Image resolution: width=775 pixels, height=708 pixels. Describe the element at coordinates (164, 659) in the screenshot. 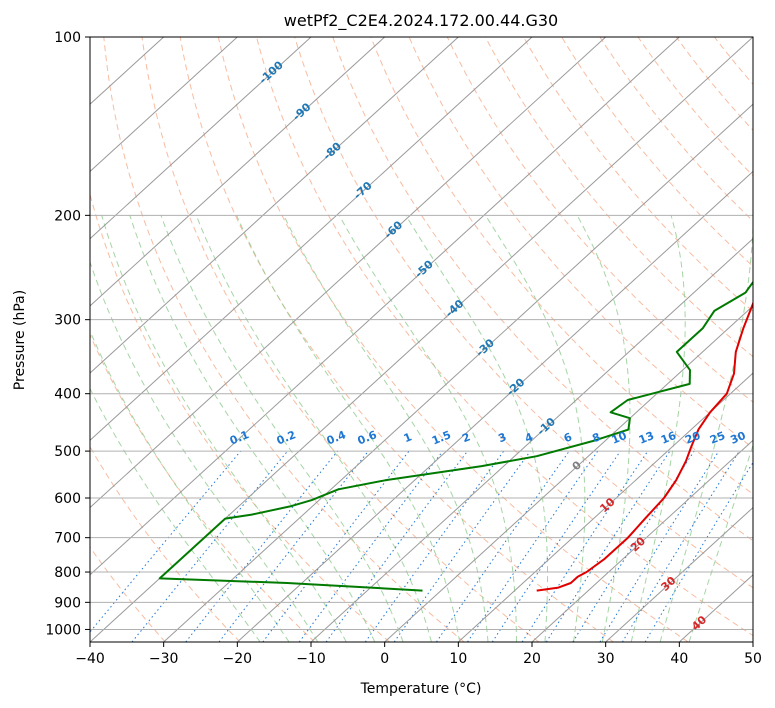

I see `x-tick-label: −30` at that location.